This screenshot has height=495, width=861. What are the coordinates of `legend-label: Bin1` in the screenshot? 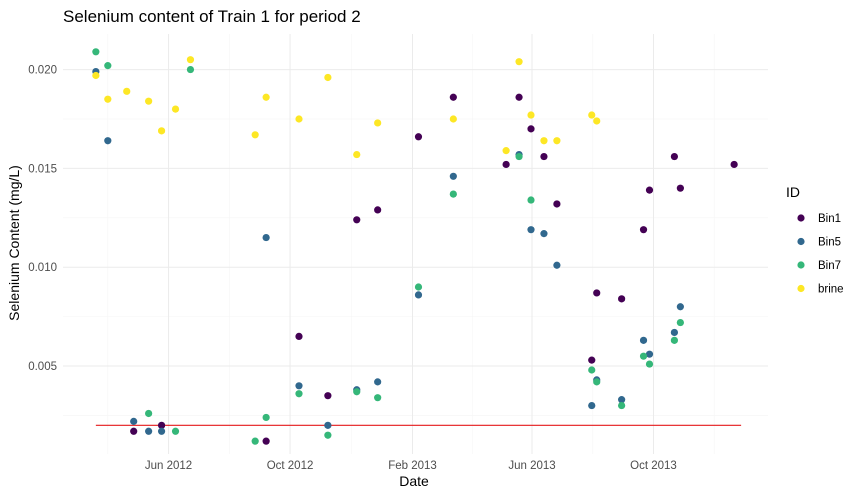 It's located at (829, 219).